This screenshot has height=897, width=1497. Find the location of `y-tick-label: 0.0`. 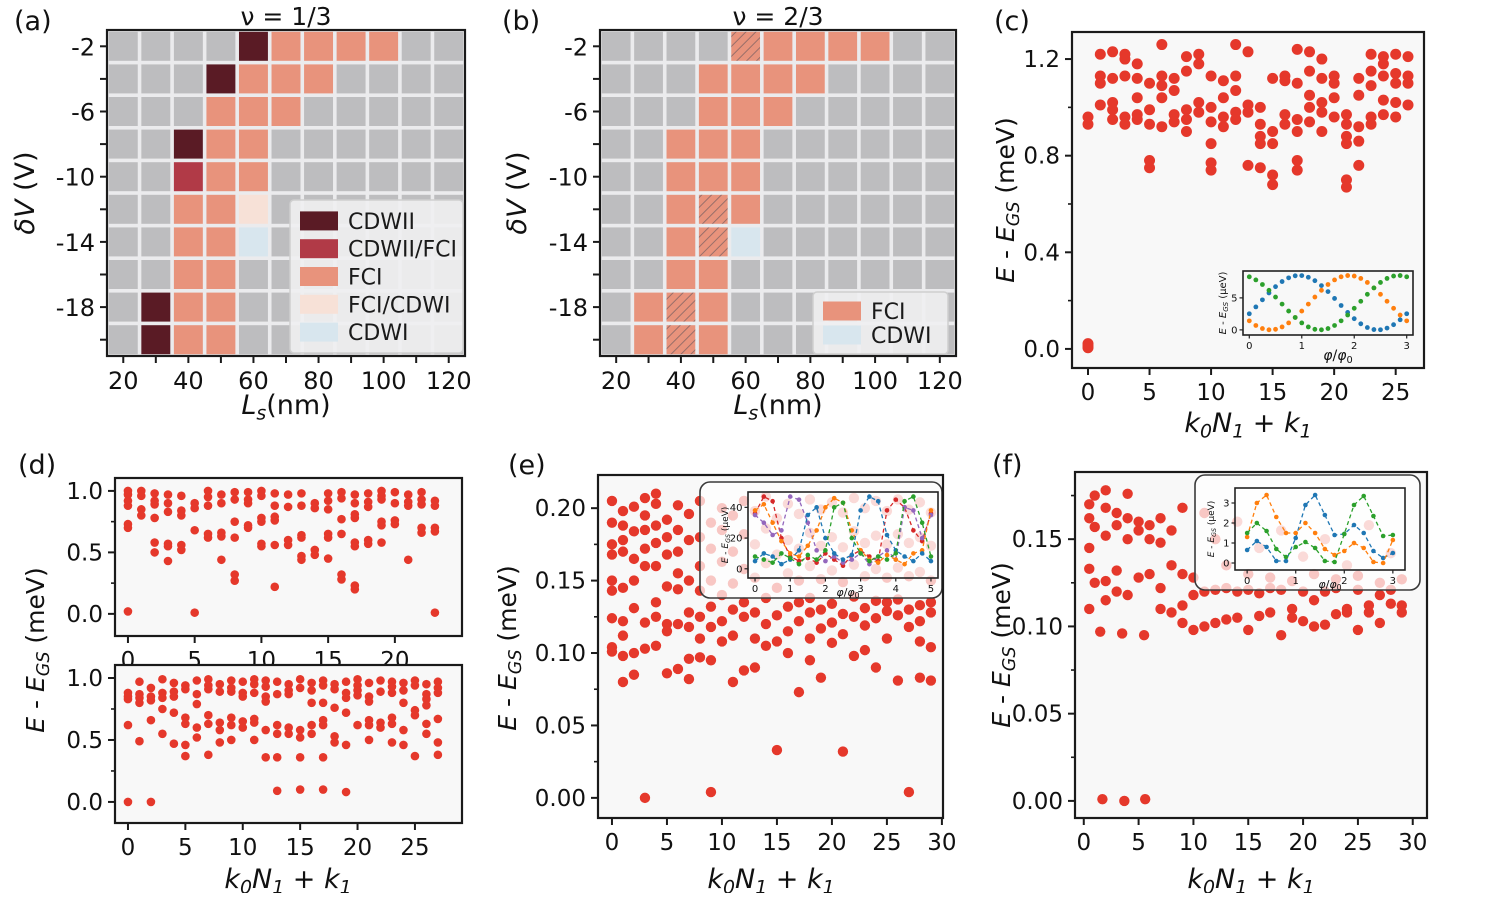

y-tick-label: 0.0 is located at coordinates (1041, 350).